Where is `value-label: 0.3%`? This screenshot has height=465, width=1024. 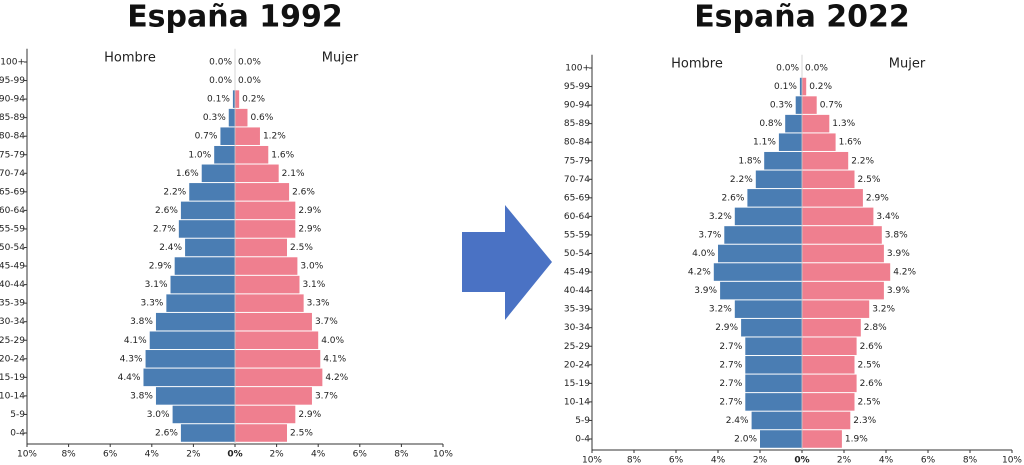 value-label: 0.3% is located at coordinates (214, 118).